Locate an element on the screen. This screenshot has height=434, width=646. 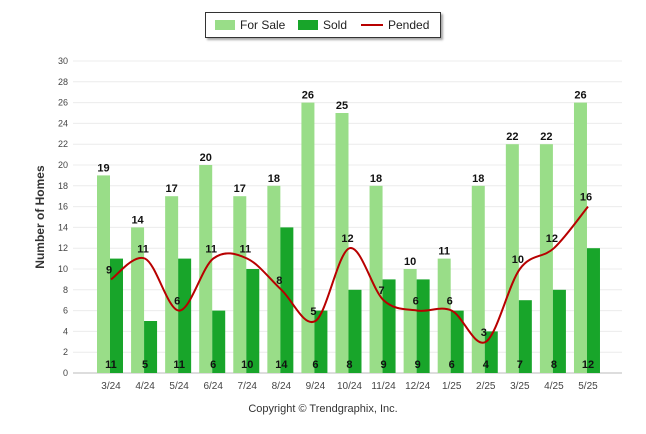
label-pended: 3 is located at coordinates (484, 333).